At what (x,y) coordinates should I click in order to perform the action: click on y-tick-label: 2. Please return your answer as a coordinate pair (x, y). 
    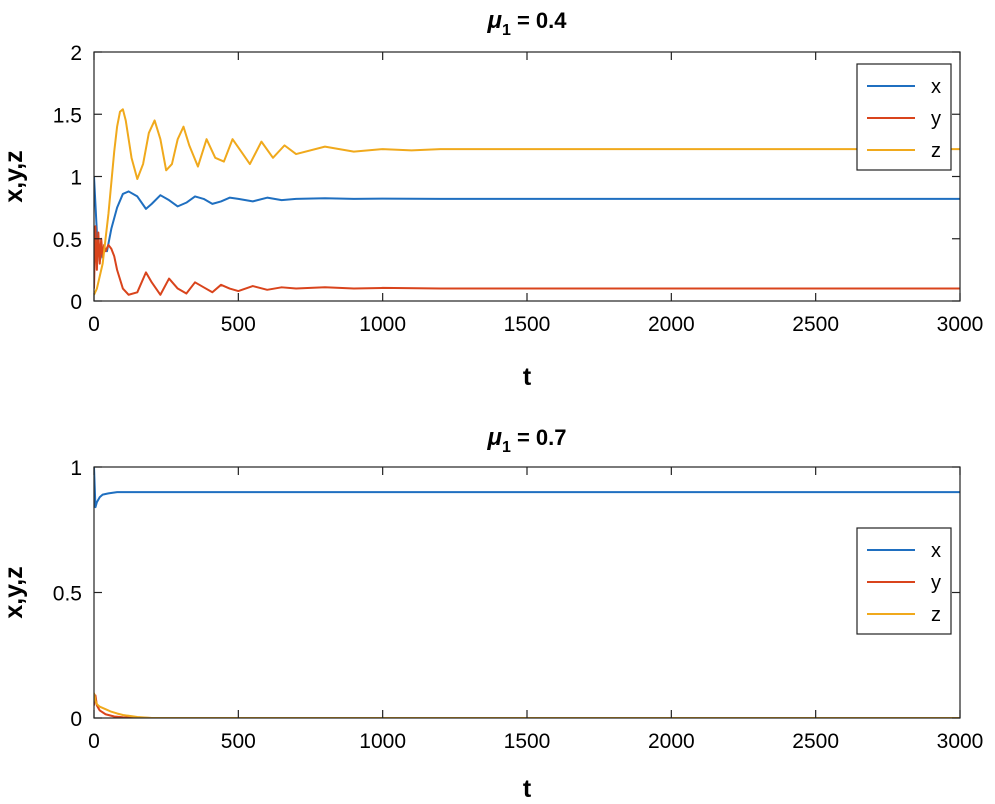
    Looking at the image, I should click on (76, 53).